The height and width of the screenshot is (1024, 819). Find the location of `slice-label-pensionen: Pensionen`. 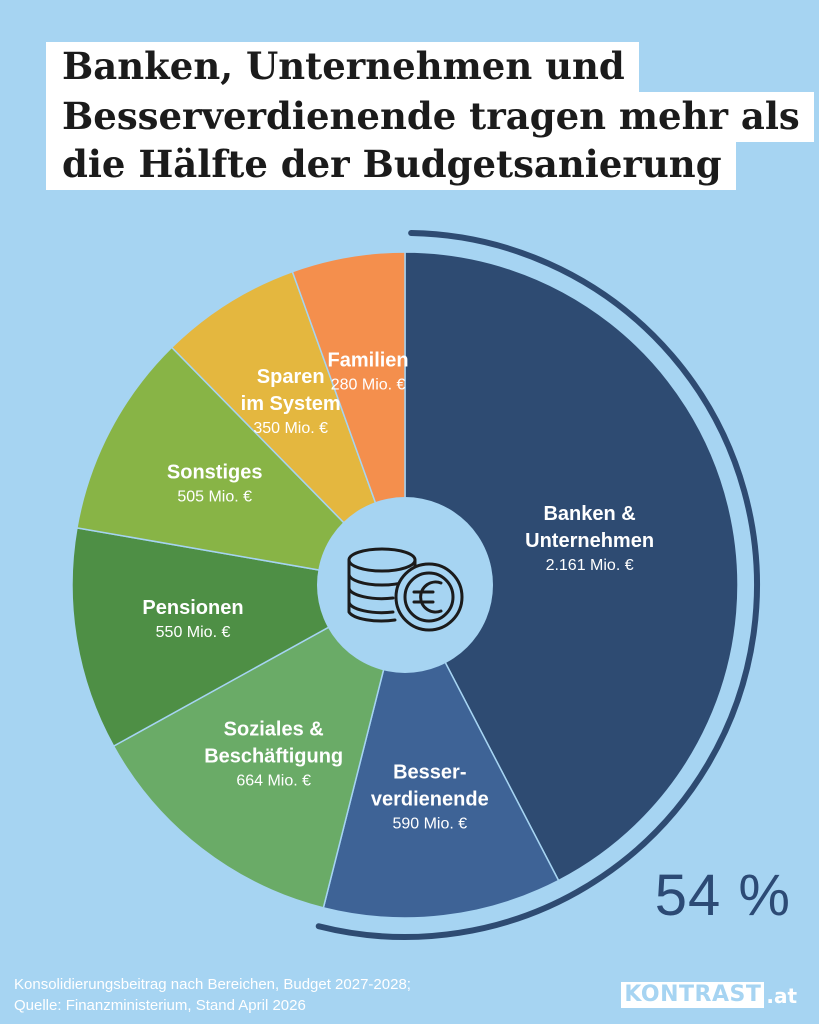

slice-label-pensionen: Pensionen is located at coordinates (192, 608).